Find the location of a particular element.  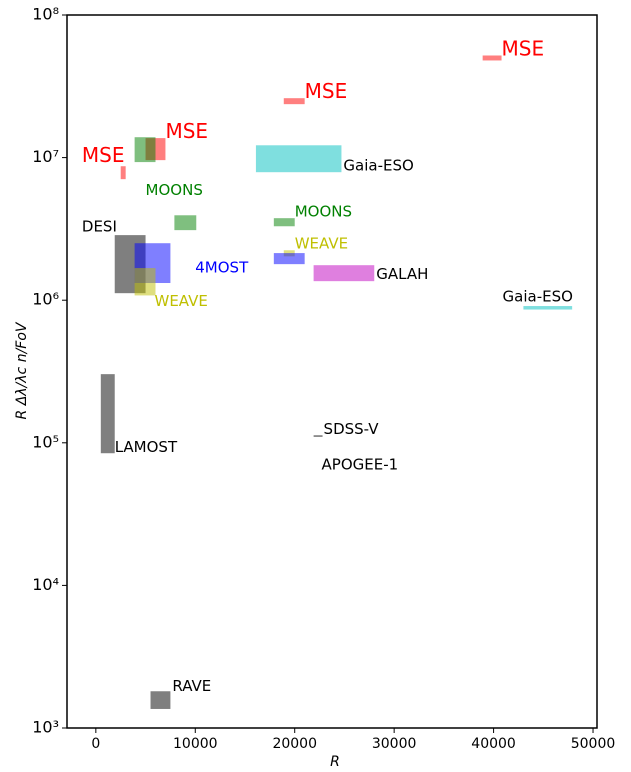

y-tick-label: 10⁸ is located at coordinates (45, 14).